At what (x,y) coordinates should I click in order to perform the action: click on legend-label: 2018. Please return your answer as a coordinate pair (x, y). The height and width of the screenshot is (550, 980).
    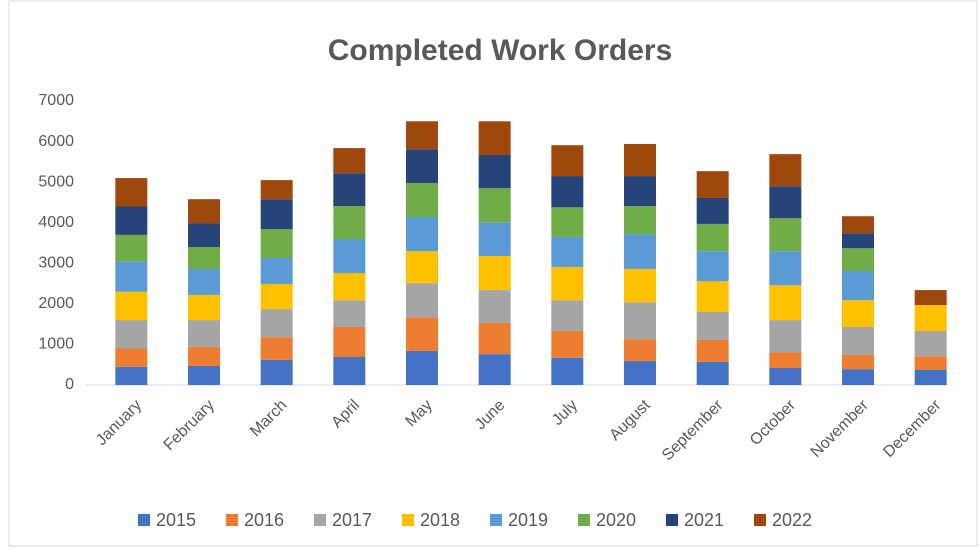
    Looking at the image, I should click on (440, 520).